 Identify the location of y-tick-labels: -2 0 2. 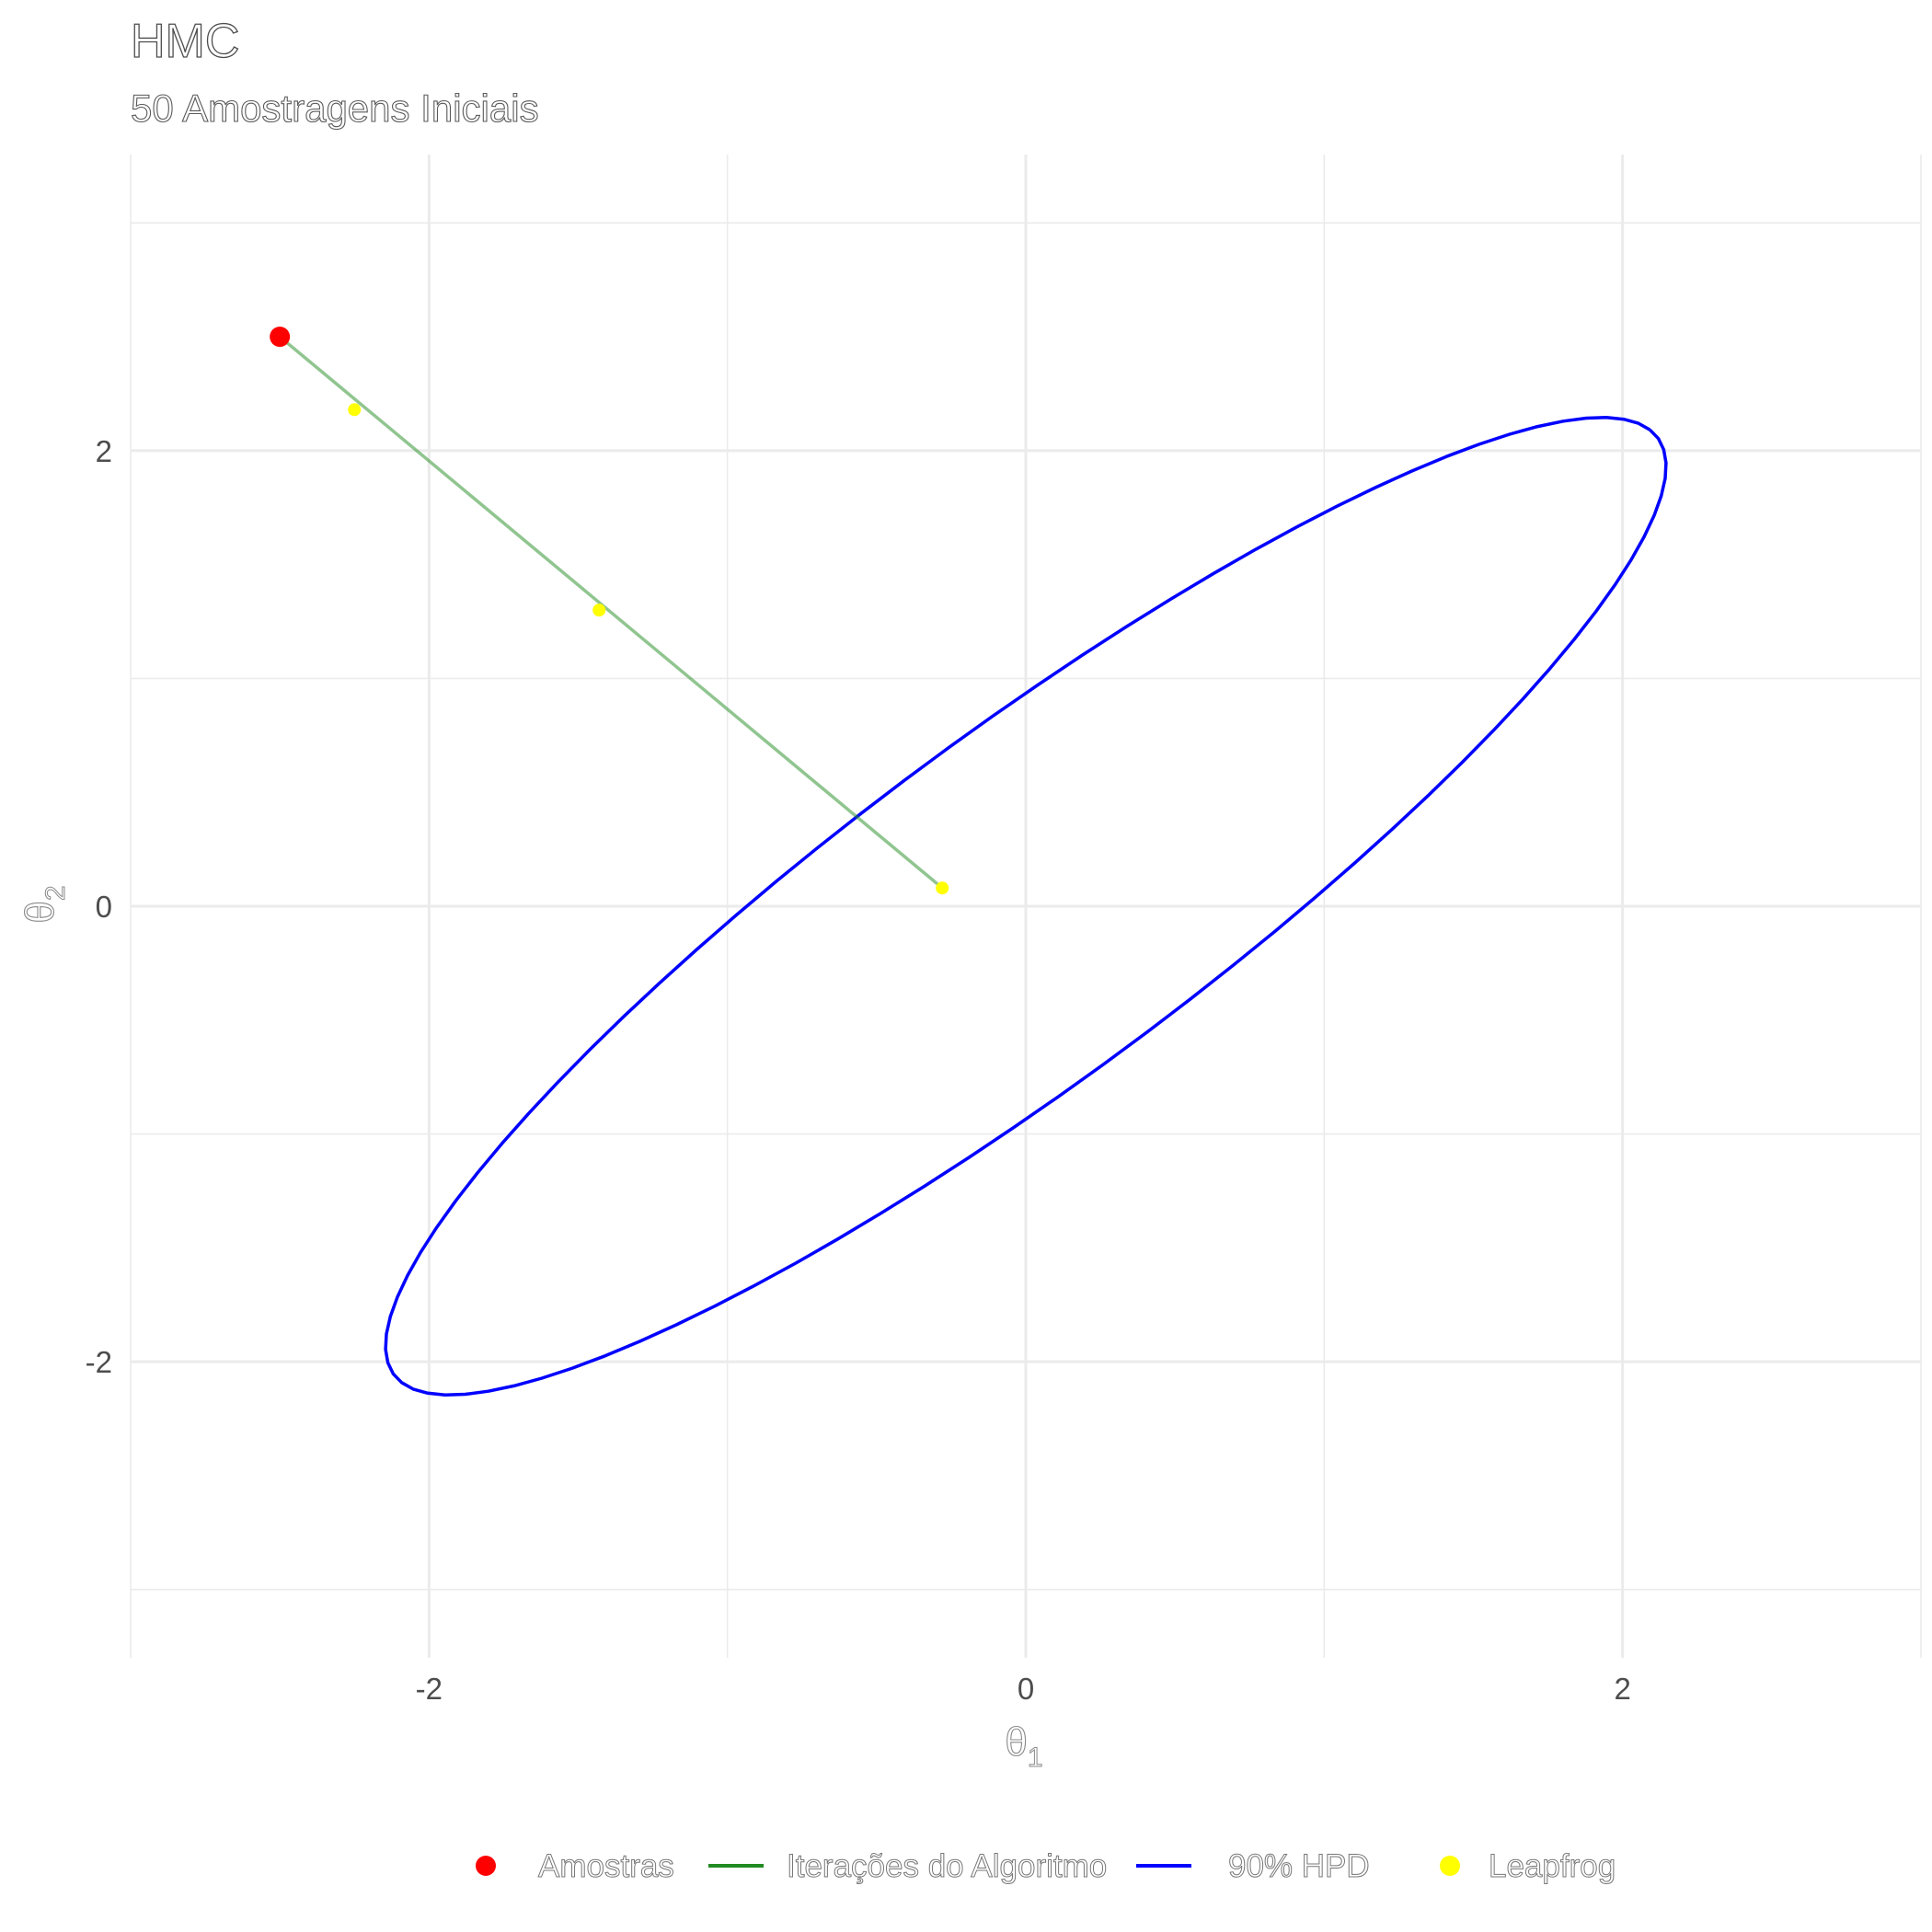
(99, 906).